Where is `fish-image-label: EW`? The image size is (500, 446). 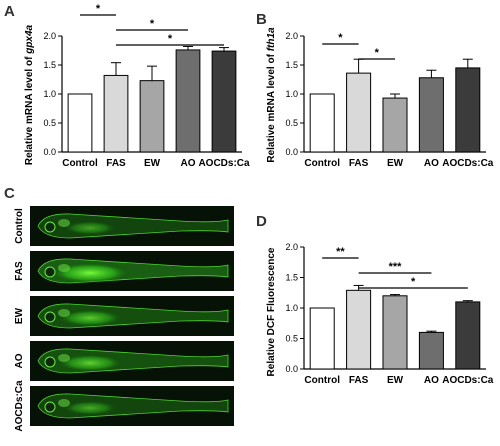 fish-image-label: EW is located at coordinates (19, 315).